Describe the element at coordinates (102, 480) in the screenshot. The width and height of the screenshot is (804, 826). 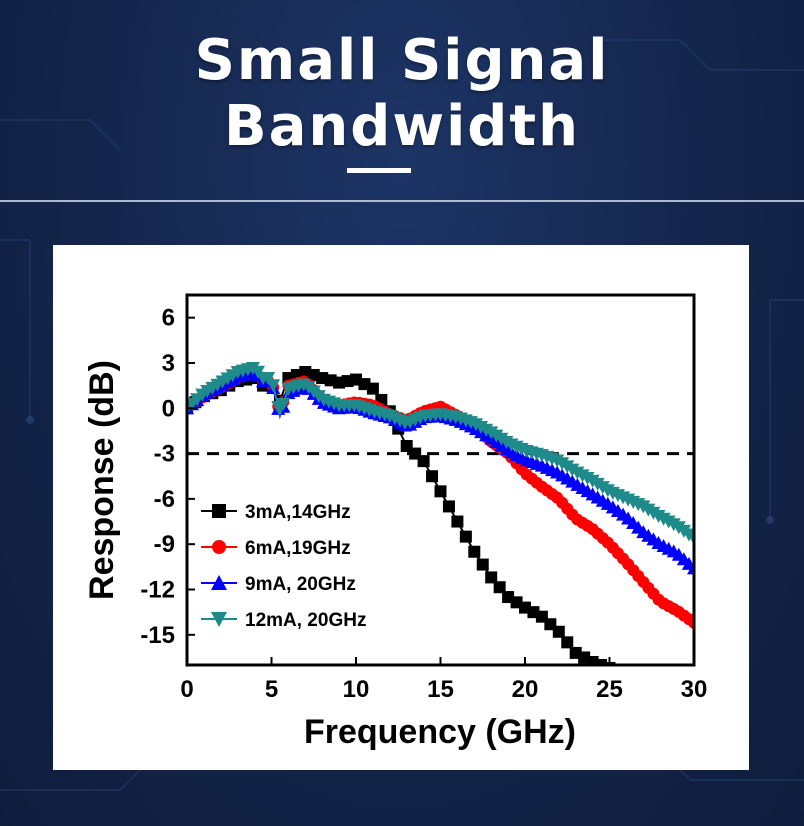
I see `y-axis-label: Response (dB)` at that location.